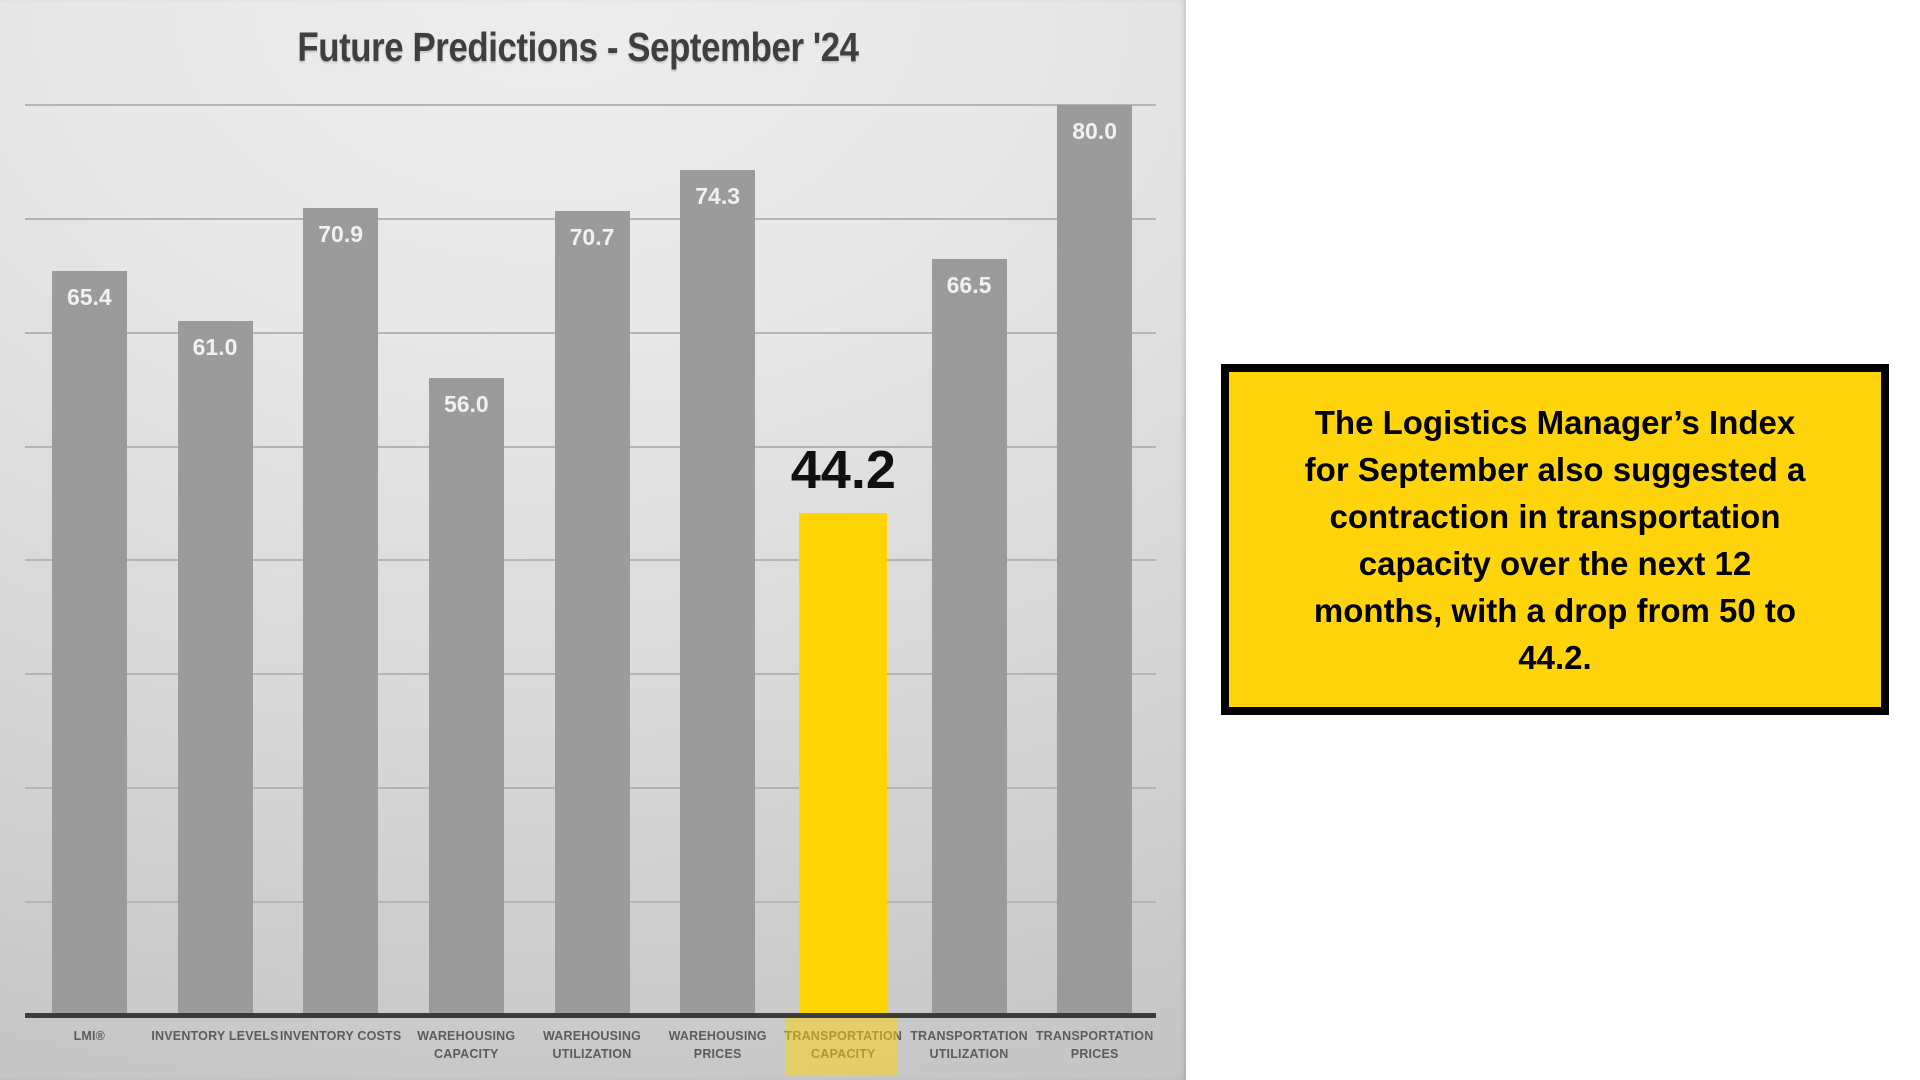 Image resolution: width=1920 pixels, height=1080 pixels. Describe the element at coordinates (841, 1047) in the screenshot. I see `highlighted-category-marker` at that location.